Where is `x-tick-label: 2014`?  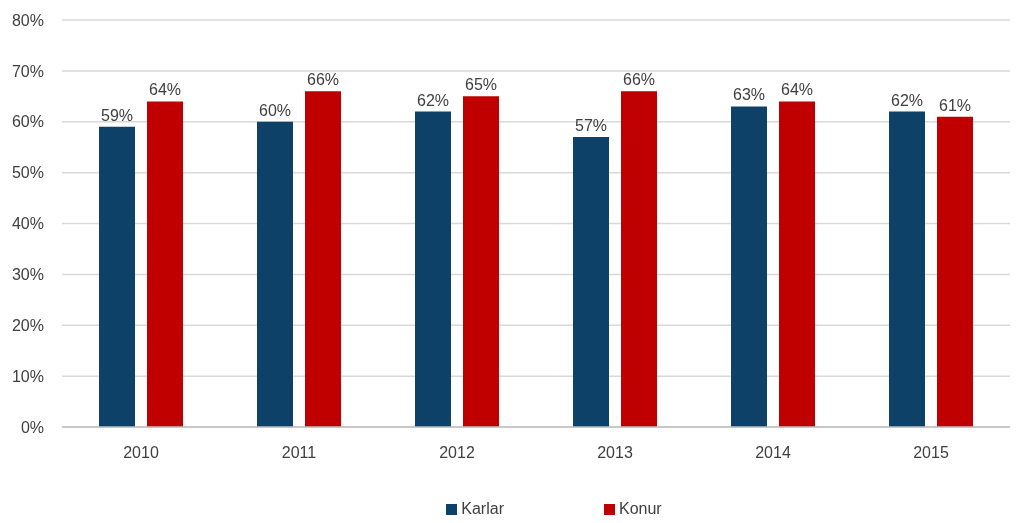 x-tick-label: 2014 is located at coordinates (773, 453).